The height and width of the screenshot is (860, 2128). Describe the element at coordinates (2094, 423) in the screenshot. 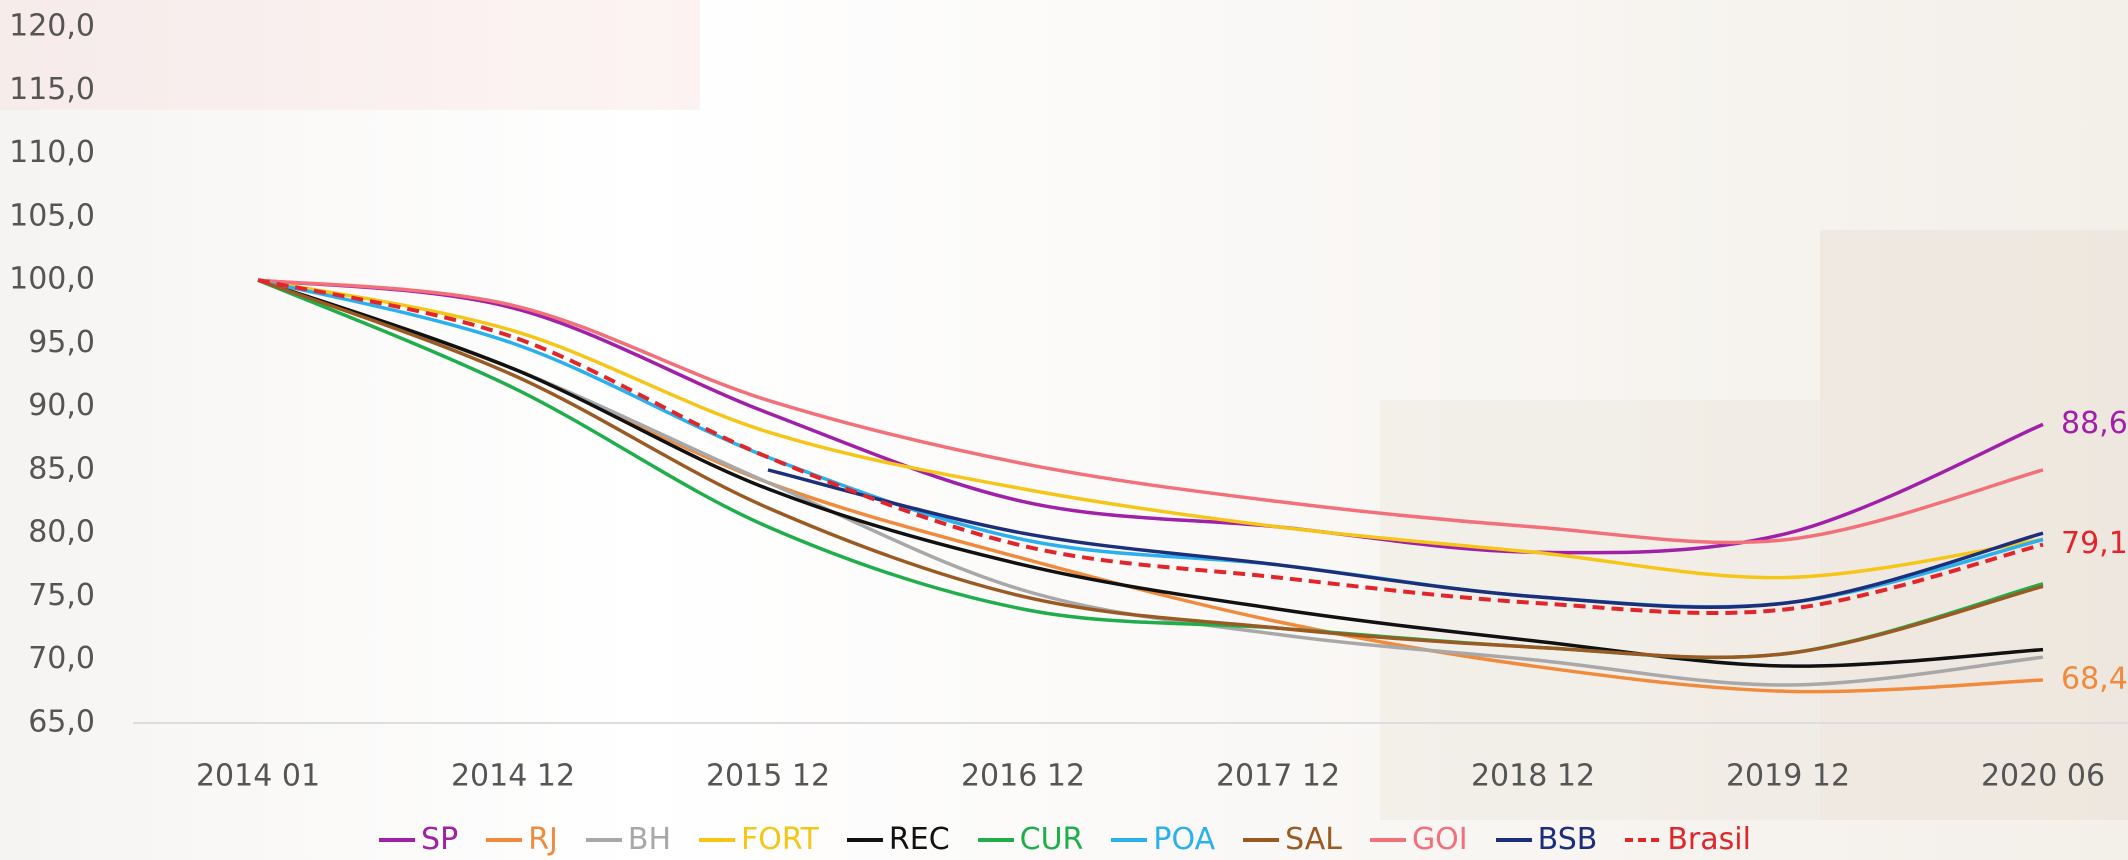

I see `data-label: 88,6` at that location.